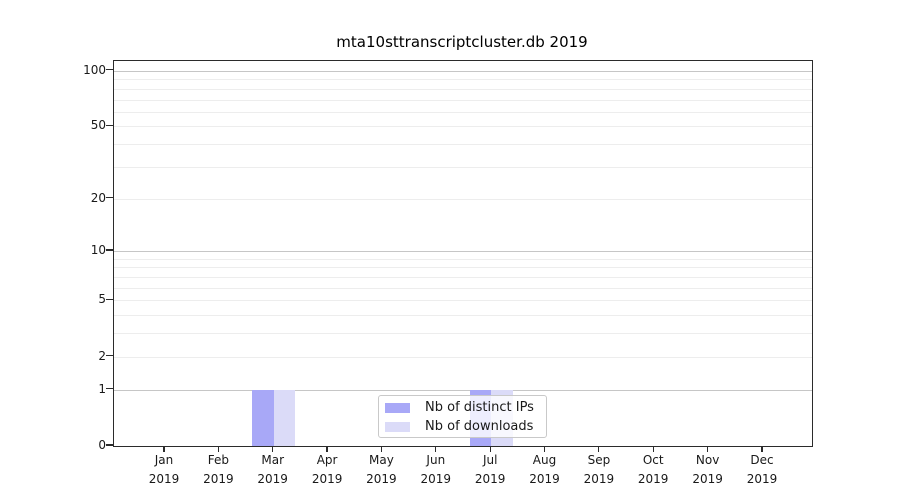 The height and width of the screenshot is (500, 900). I want to click on y-tick-label: 10, so click(98, 250).